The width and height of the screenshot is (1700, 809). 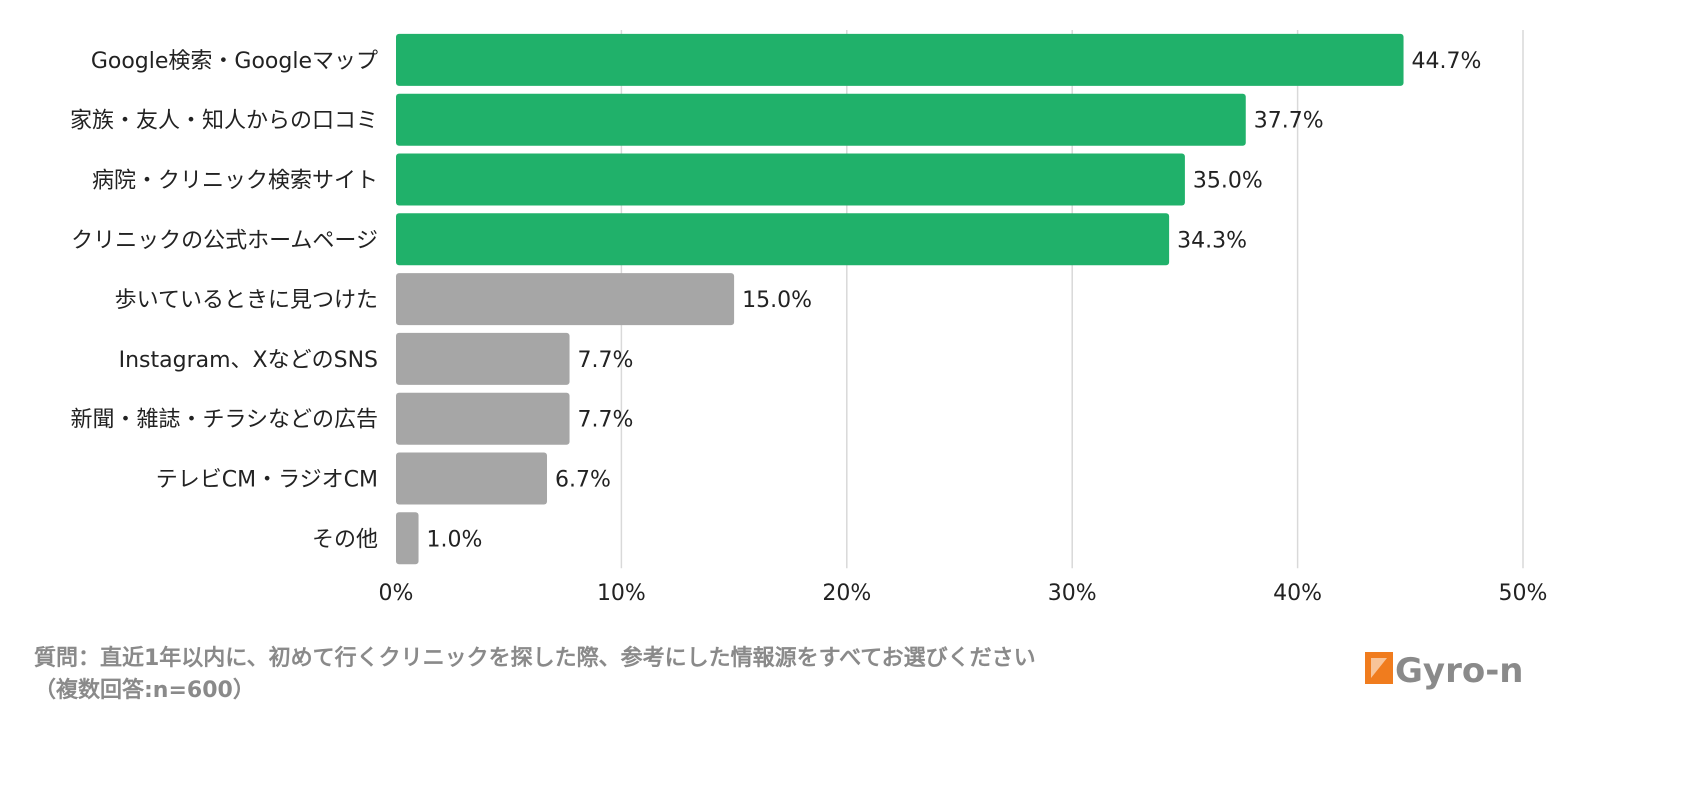 I want to click on data-label: 37.7%, so click(x=1289, y=121).